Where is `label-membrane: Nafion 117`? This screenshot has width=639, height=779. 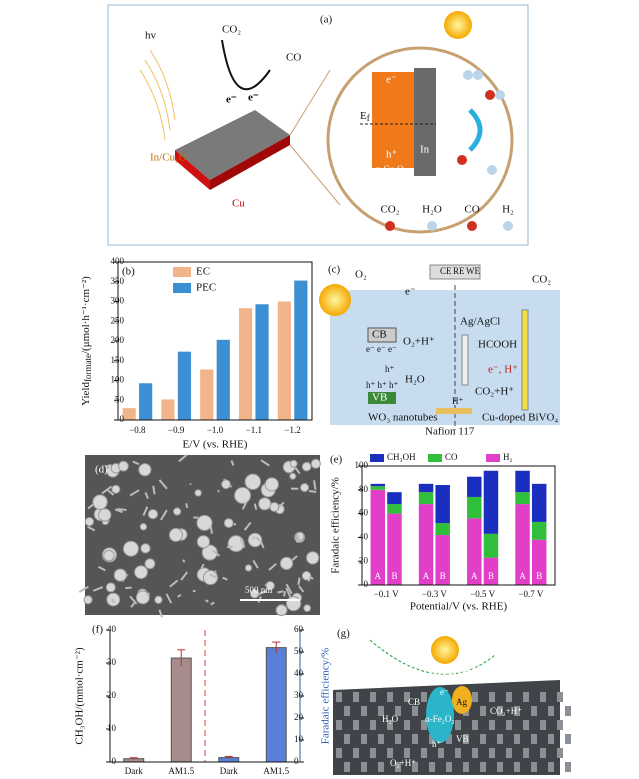 label-membrane: Nafion 117 is located at coordinates (450, 432).